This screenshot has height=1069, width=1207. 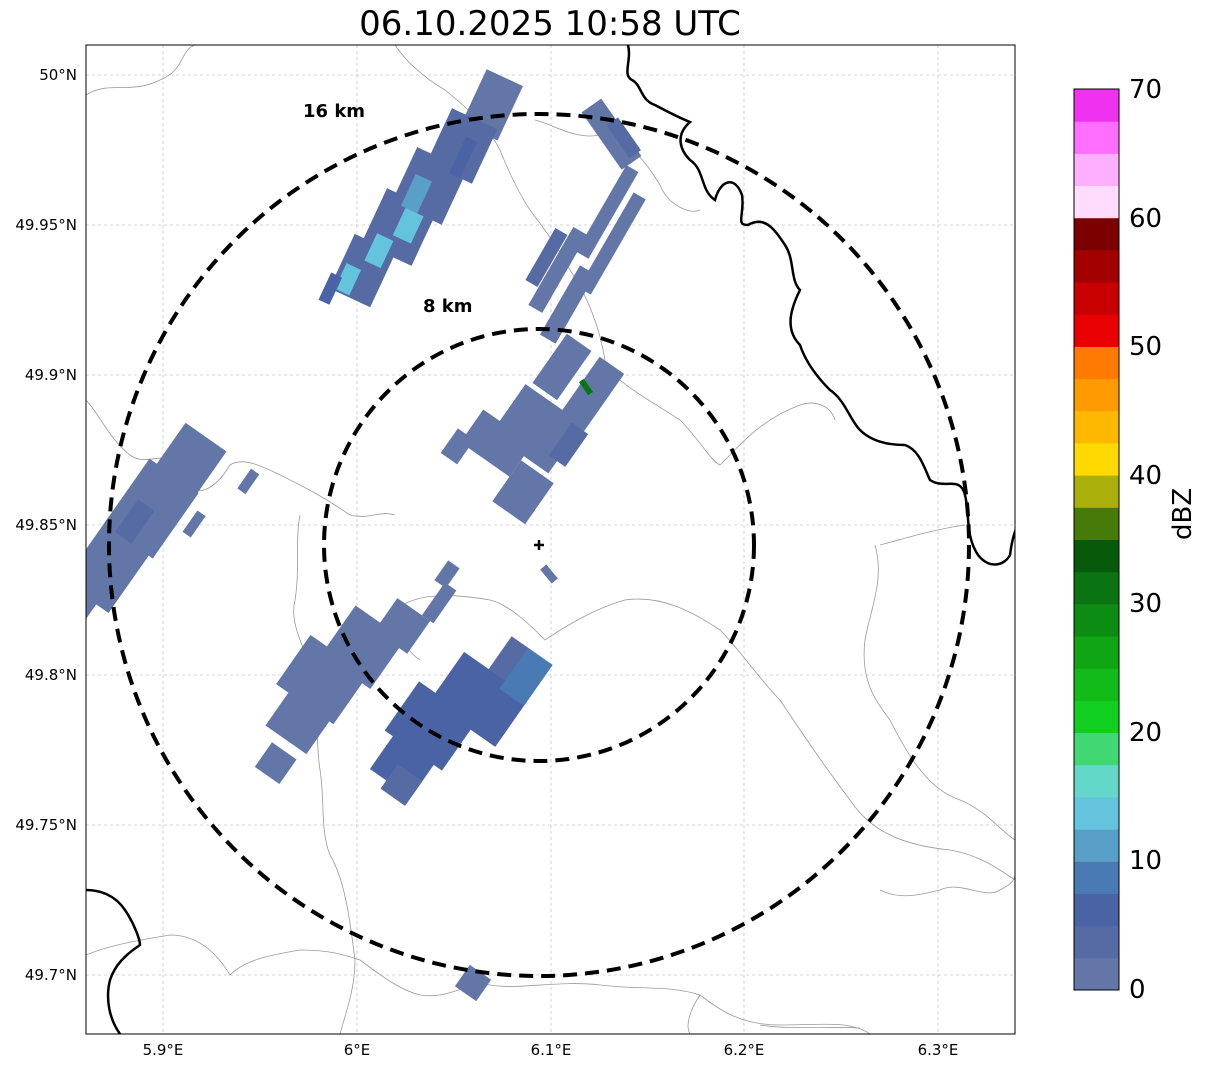 I want to click on colorbar, so click(x=1096, y=540).